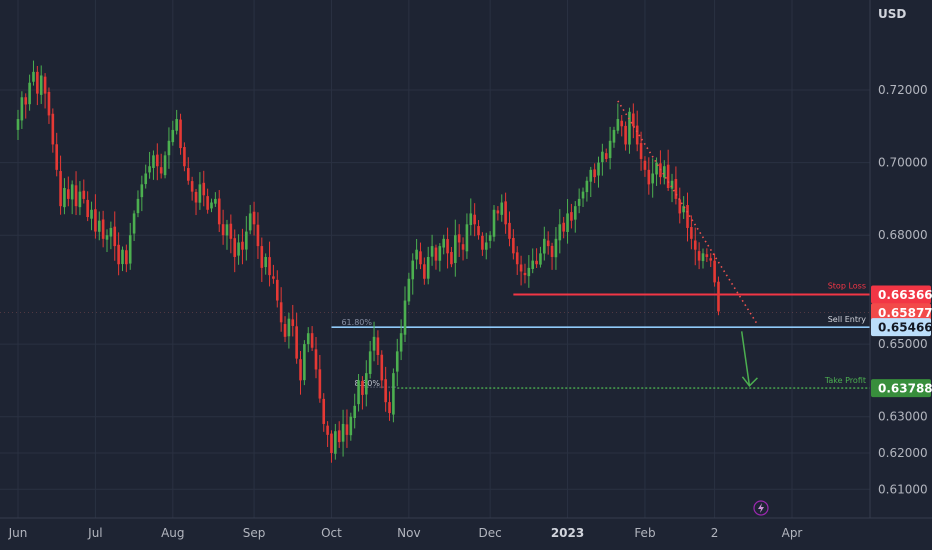 The height and width of the screenshot is (550, 932). Describe the element at coordinates (490, 533) in the screenshot. I see `x-tick-label: Dec` at that location.